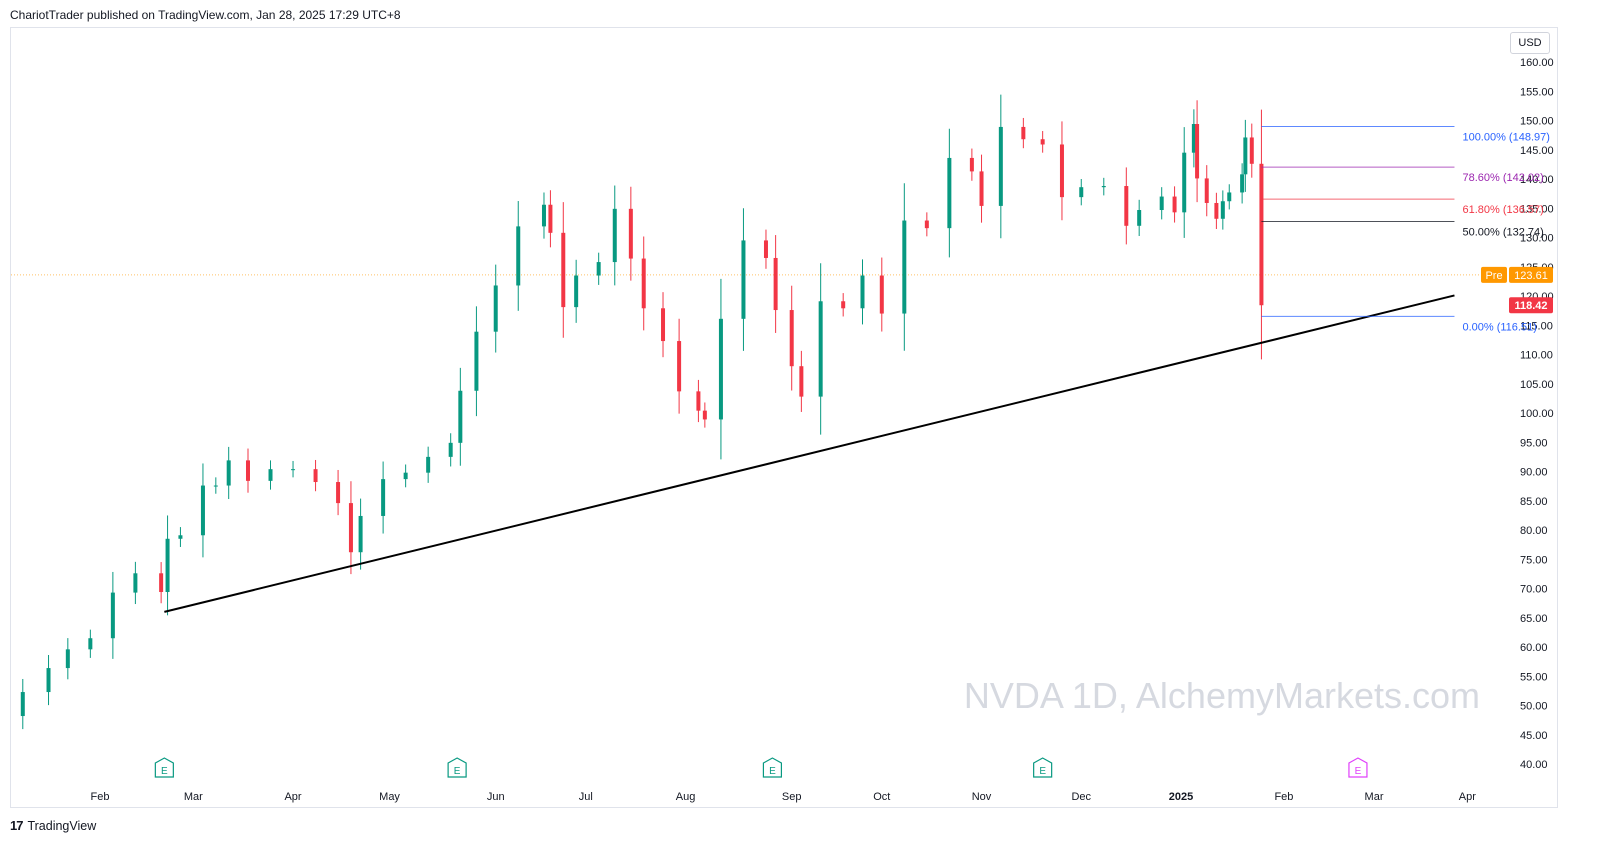  I want to click on time-tick-label: Jul, so click(586, 797).